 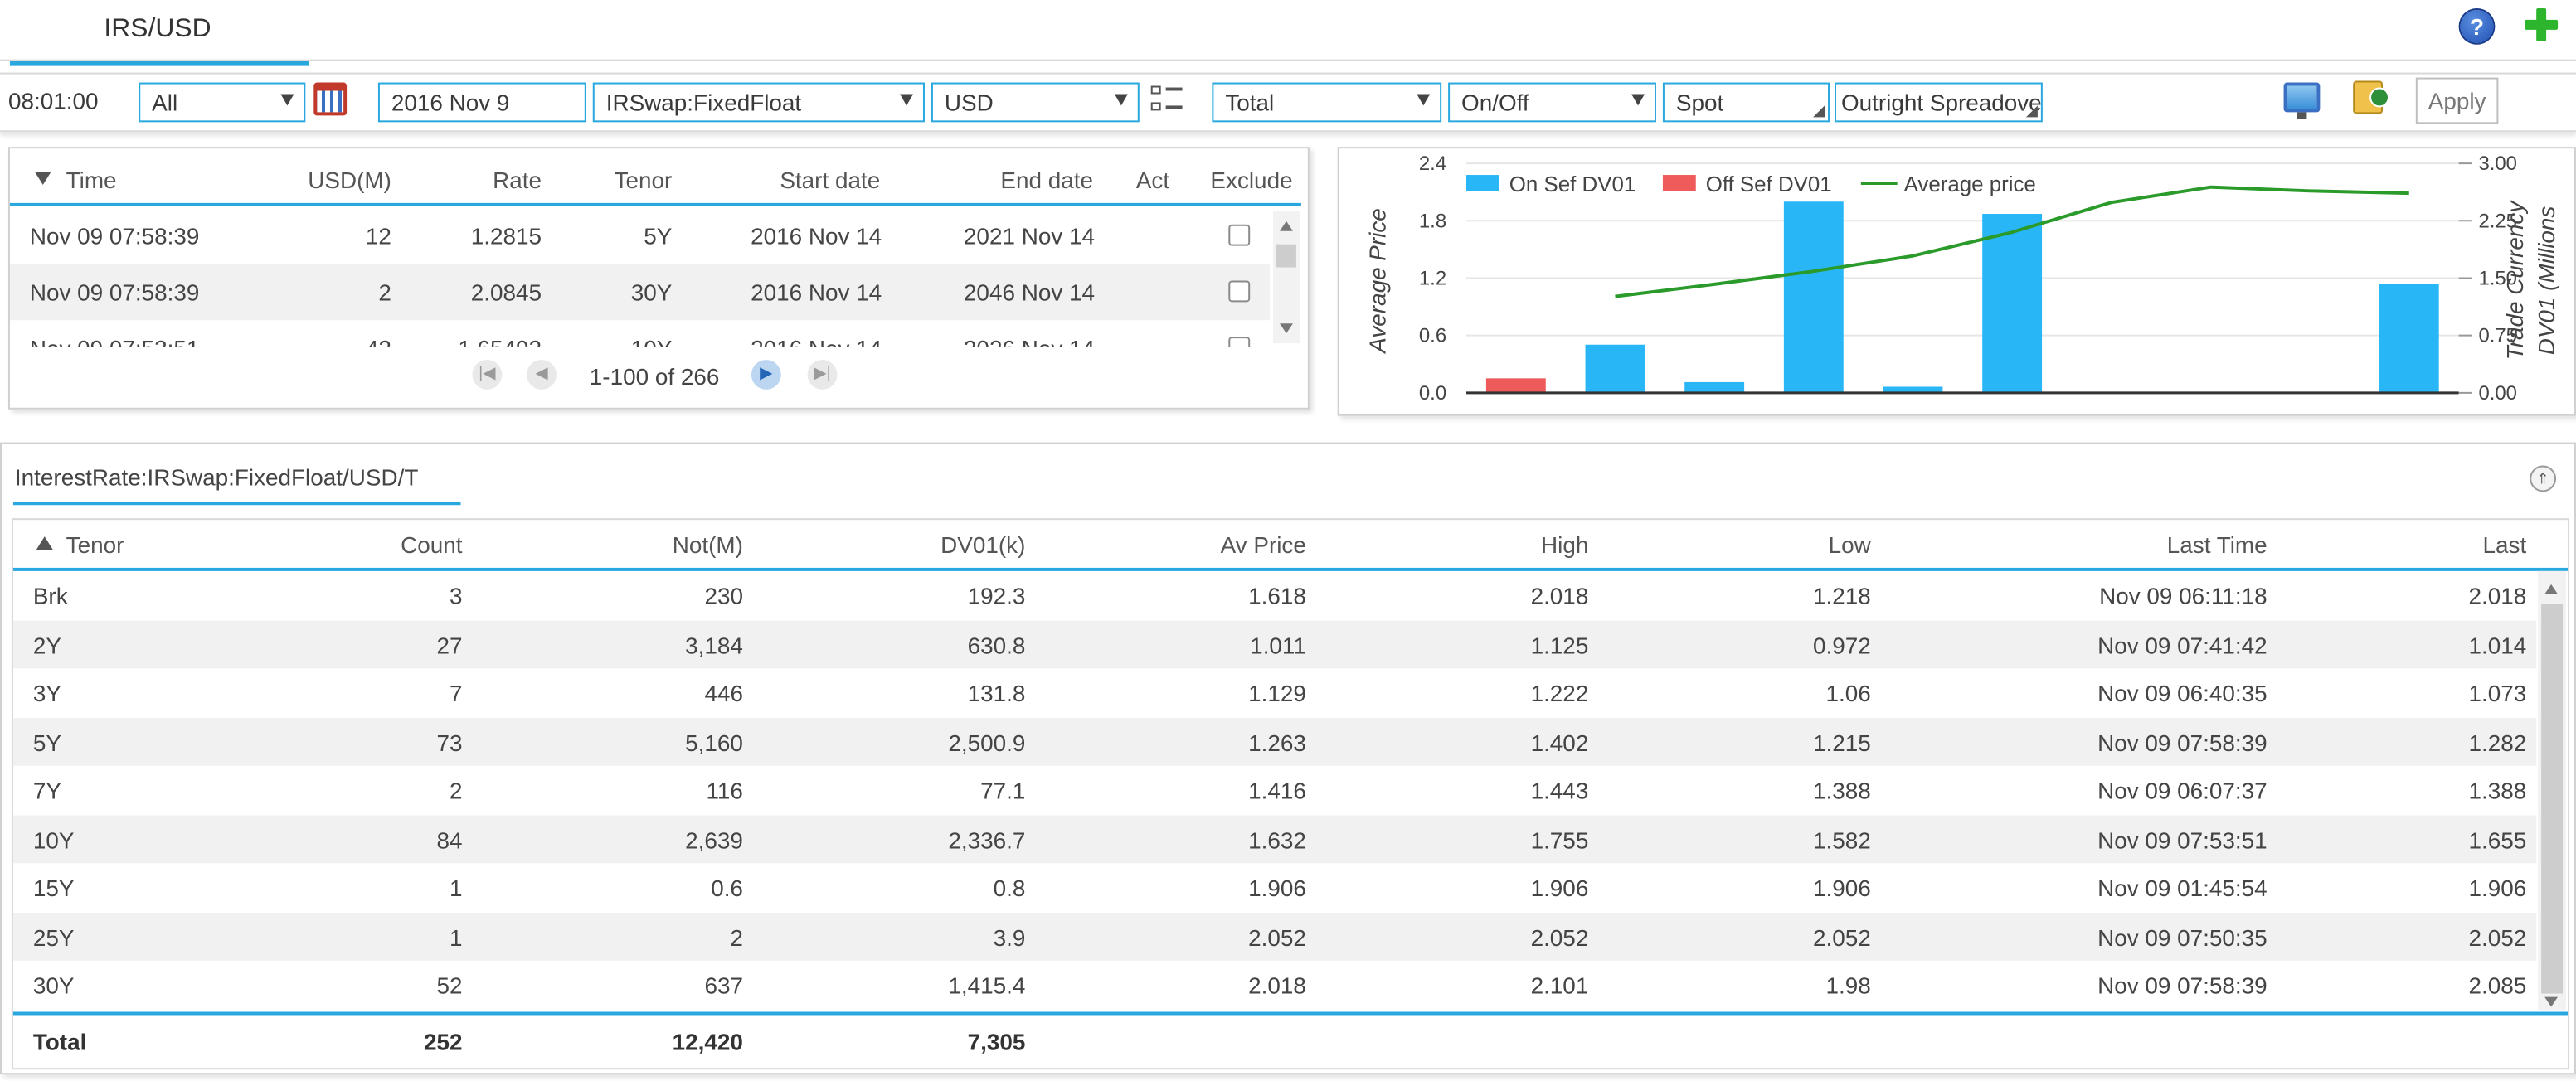 What do you see at coordinates (1278, 644) in the screenshot?
I see `cell-avprice: 1.011` at bounding box center [1278, 644].